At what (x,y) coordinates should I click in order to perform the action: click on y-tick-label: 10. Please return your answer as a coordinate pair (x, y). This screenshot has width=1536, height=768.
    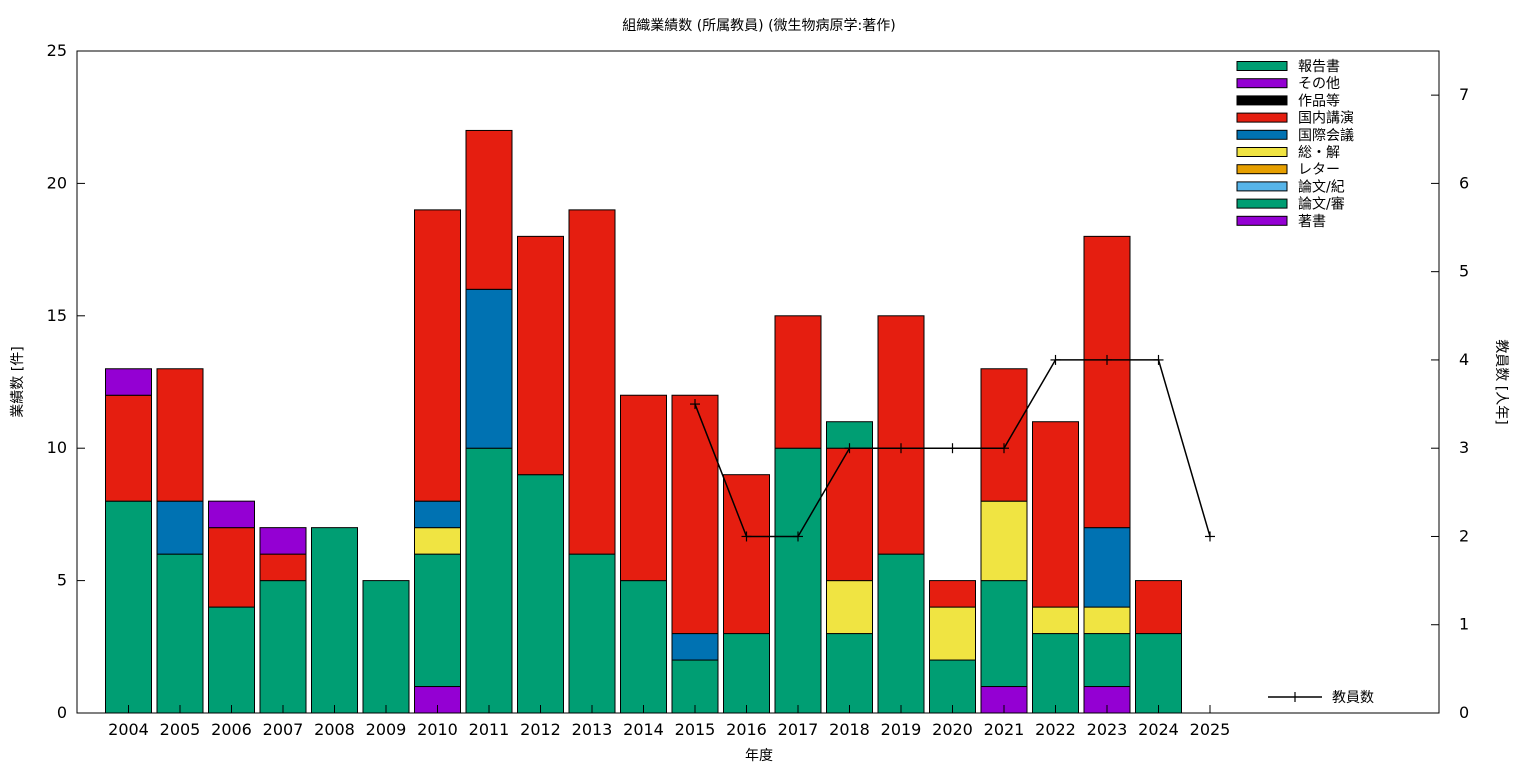
    Looking at the image, I should click on (57, 447).